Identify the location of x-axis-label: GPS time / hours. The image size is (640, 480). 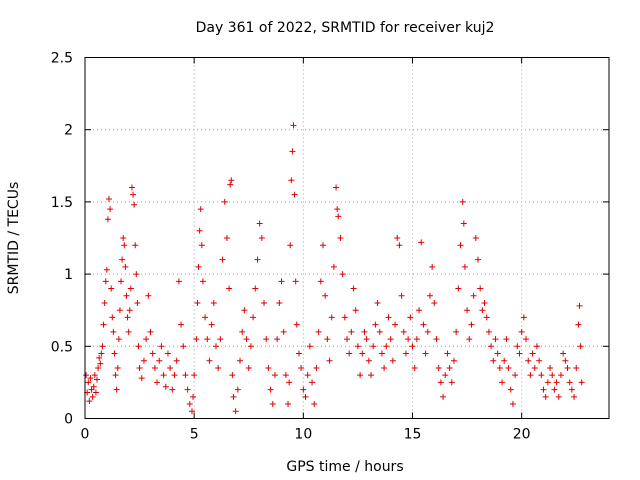
(344, 467).